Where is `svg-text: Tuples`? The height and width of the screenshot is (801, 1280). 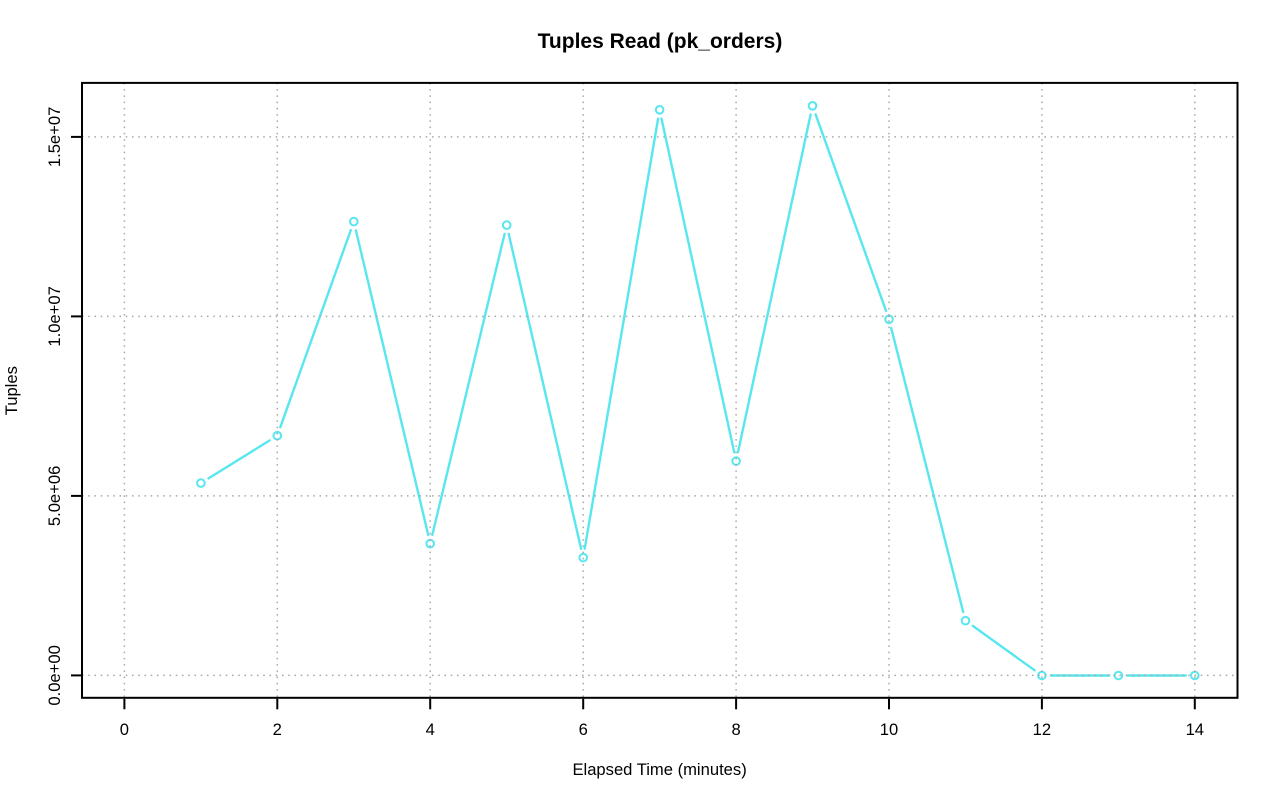
svg-text: Tuples is located at coordinates (11, 390).